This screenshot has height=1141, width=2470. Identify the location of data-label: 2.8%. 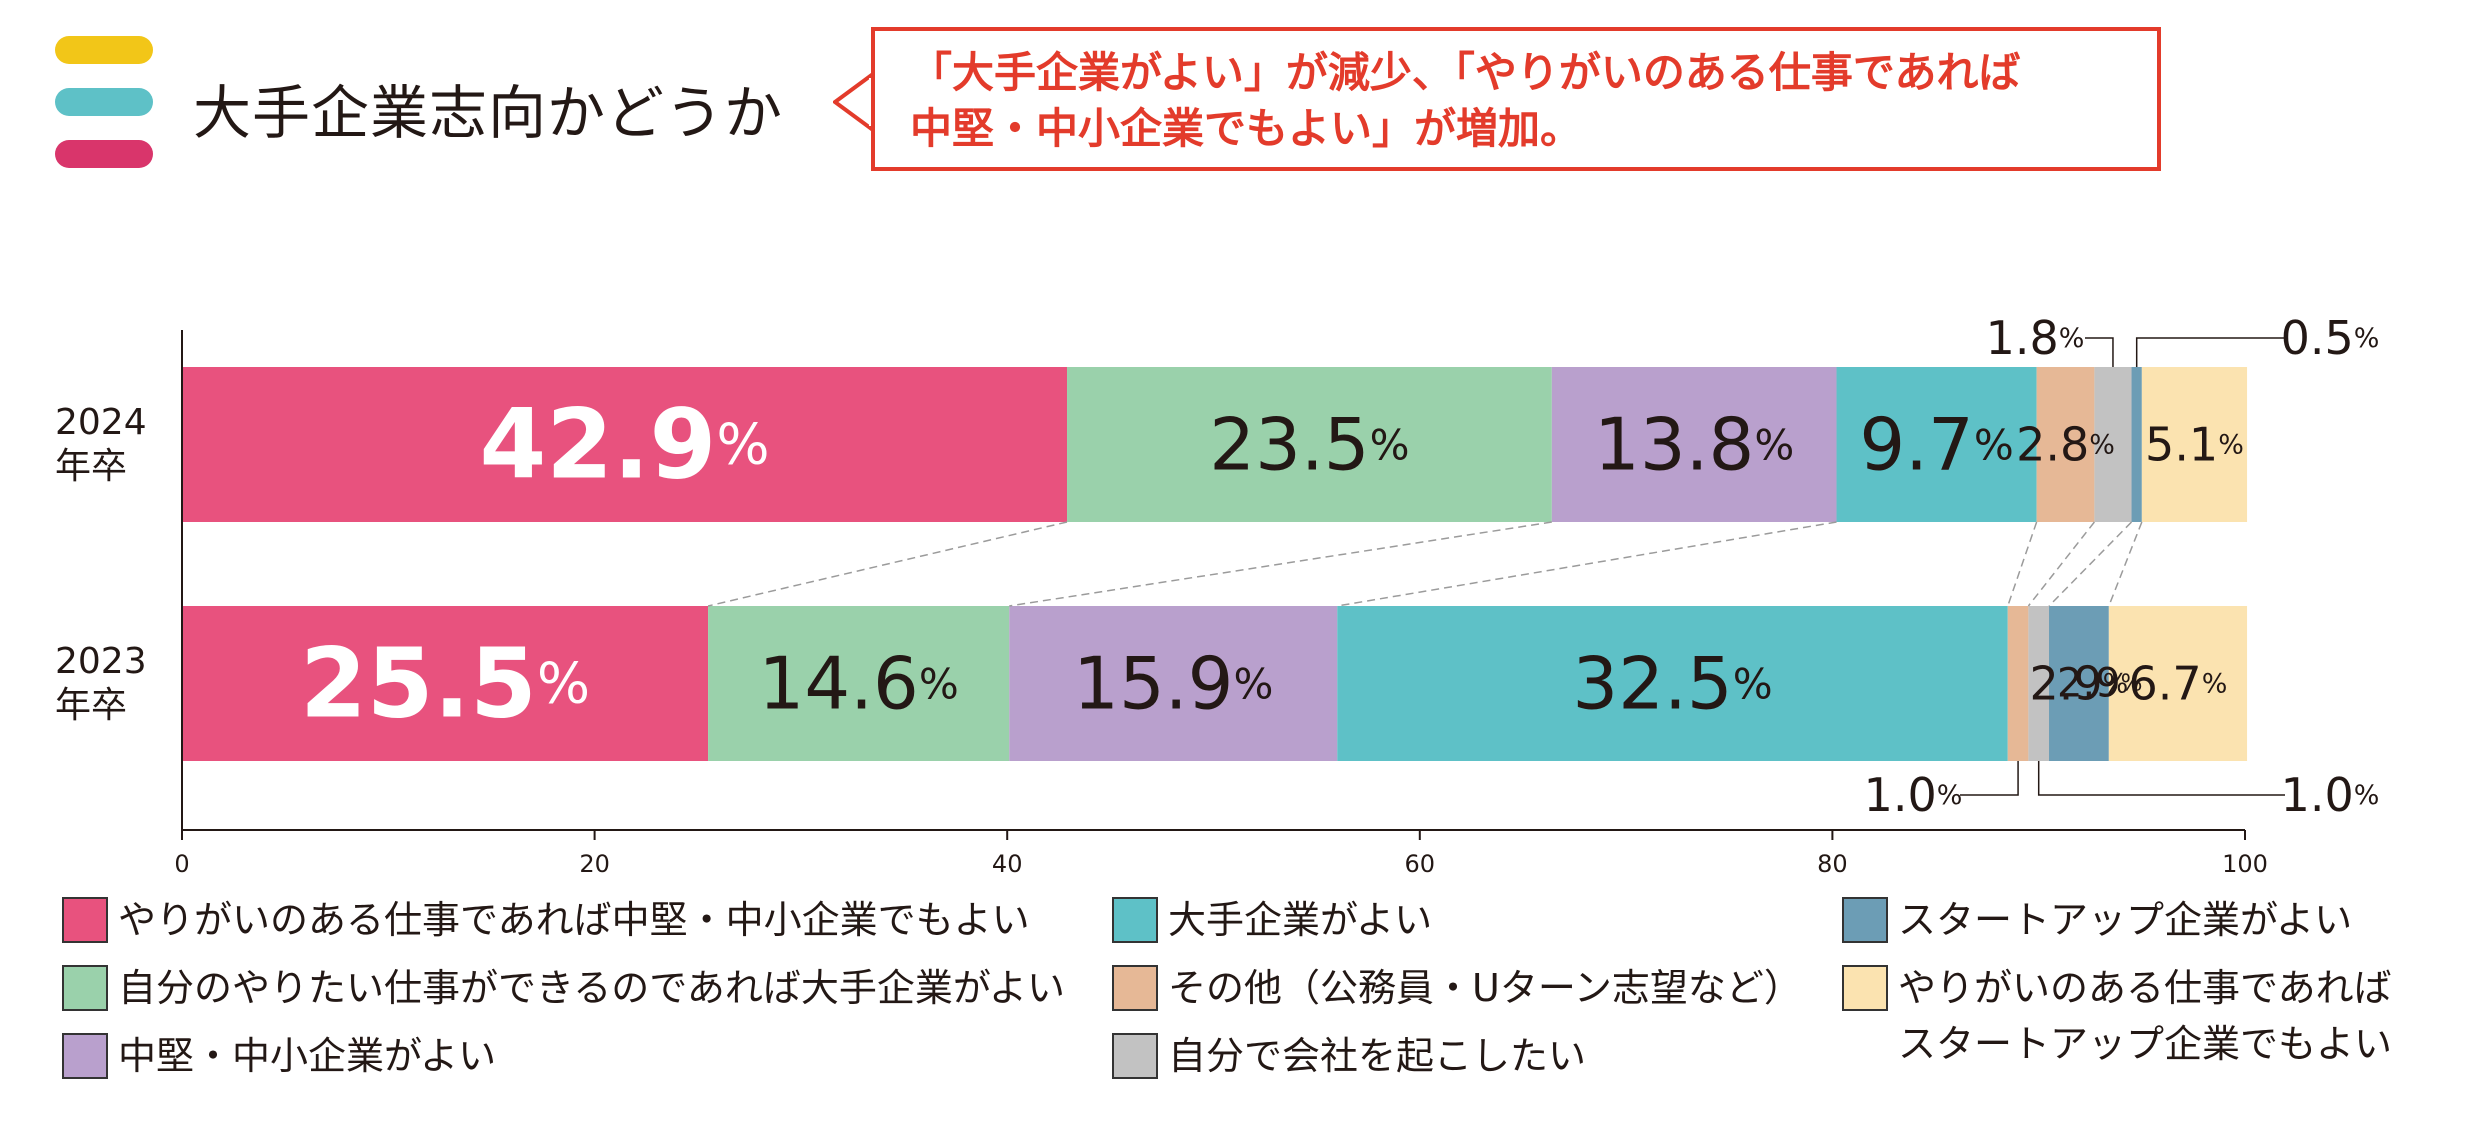
(2065, 445).